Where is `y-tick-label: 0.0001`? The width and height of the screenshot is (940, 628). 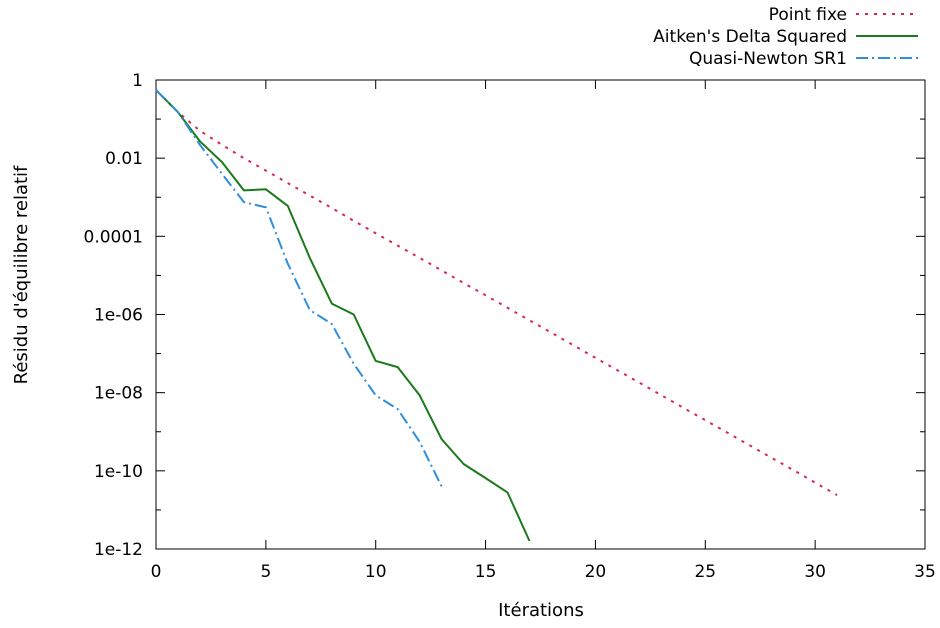
y-tick-label: 0.0001 is located at coordinates (113, 237).